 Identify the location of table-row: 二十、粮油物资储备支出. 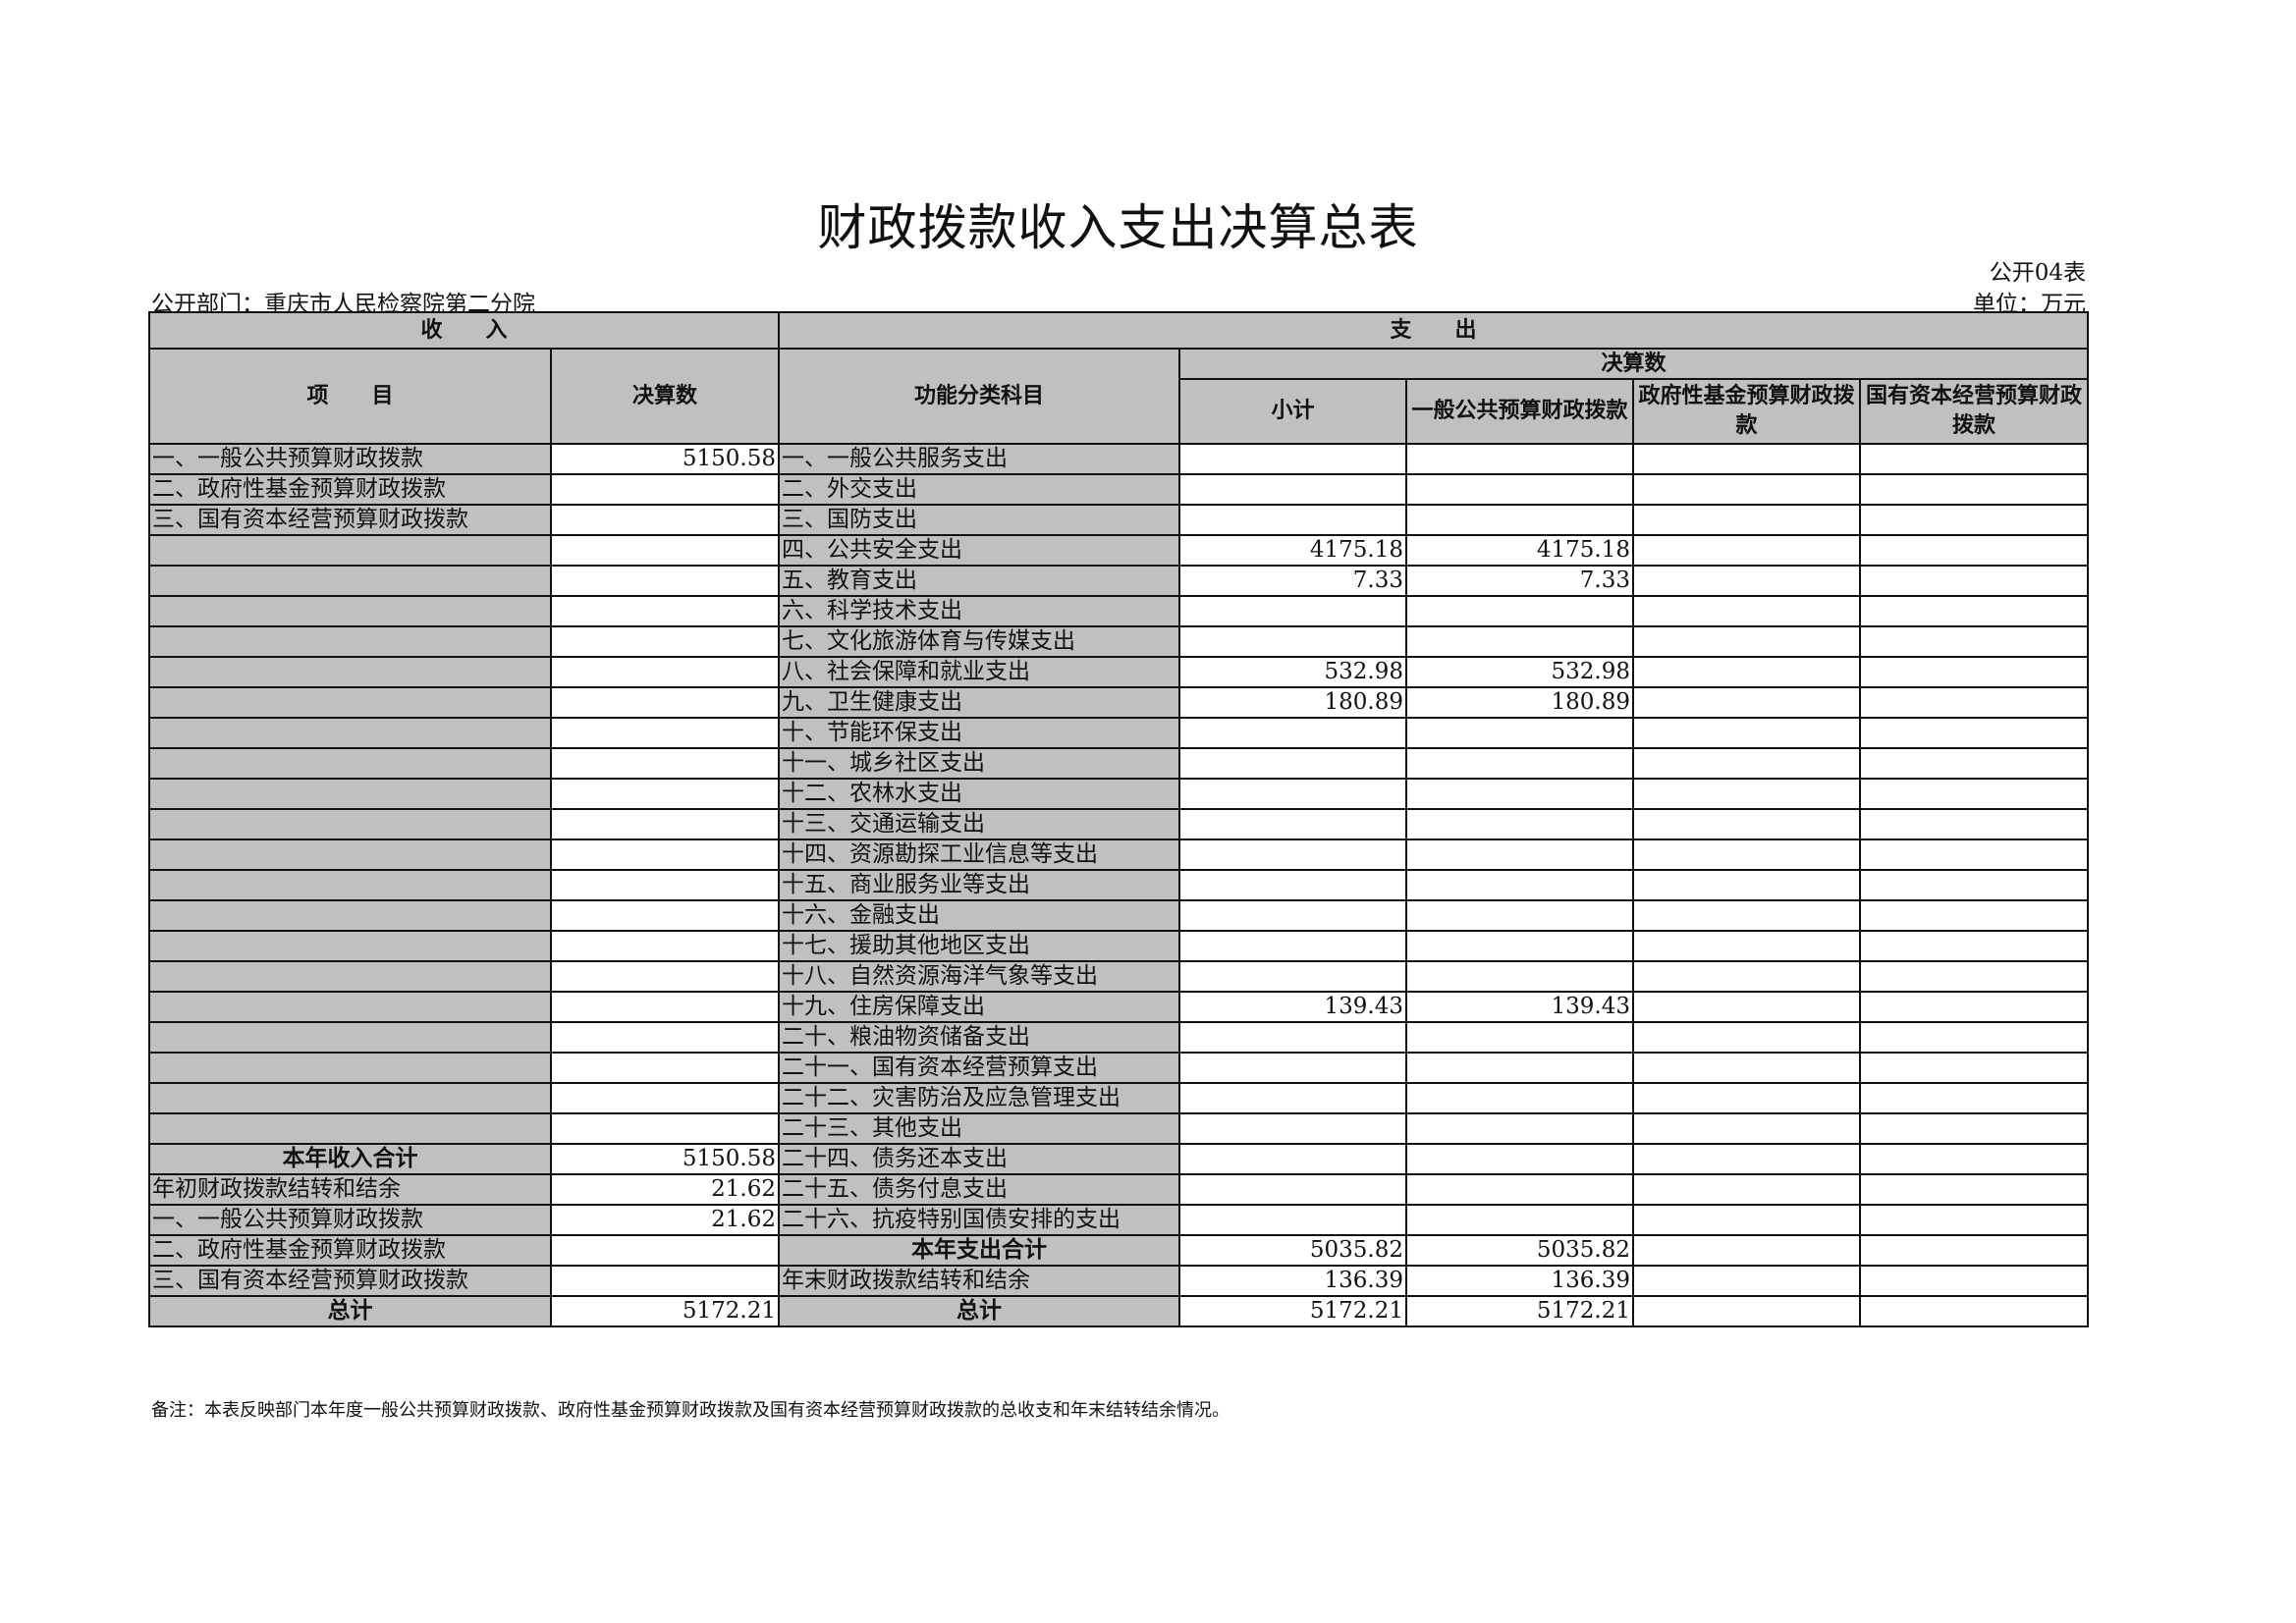
(1118, 1037).